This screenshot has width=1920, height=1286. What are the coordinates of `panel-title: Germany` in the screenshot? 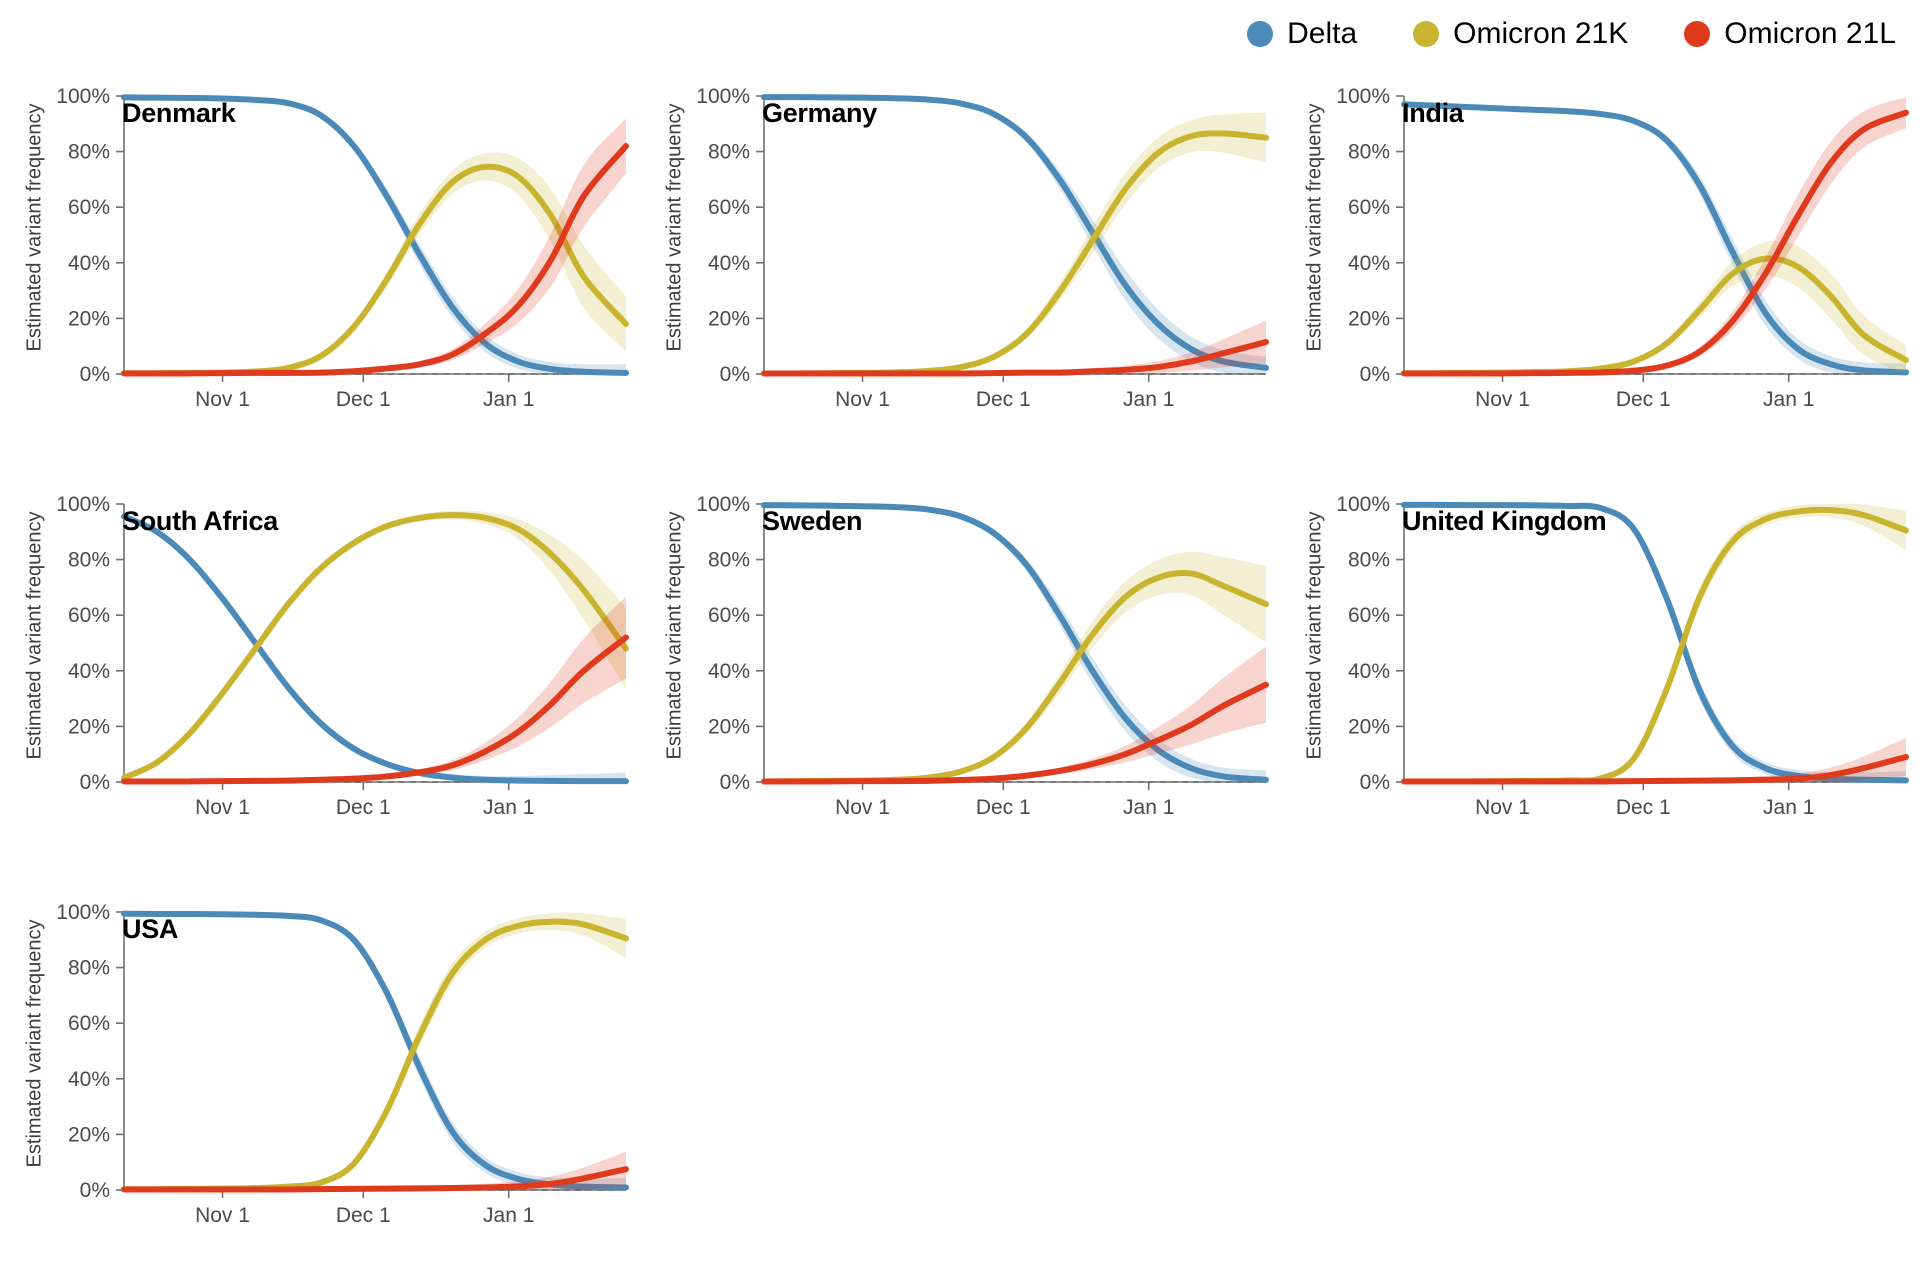 It's located at (819, 113).